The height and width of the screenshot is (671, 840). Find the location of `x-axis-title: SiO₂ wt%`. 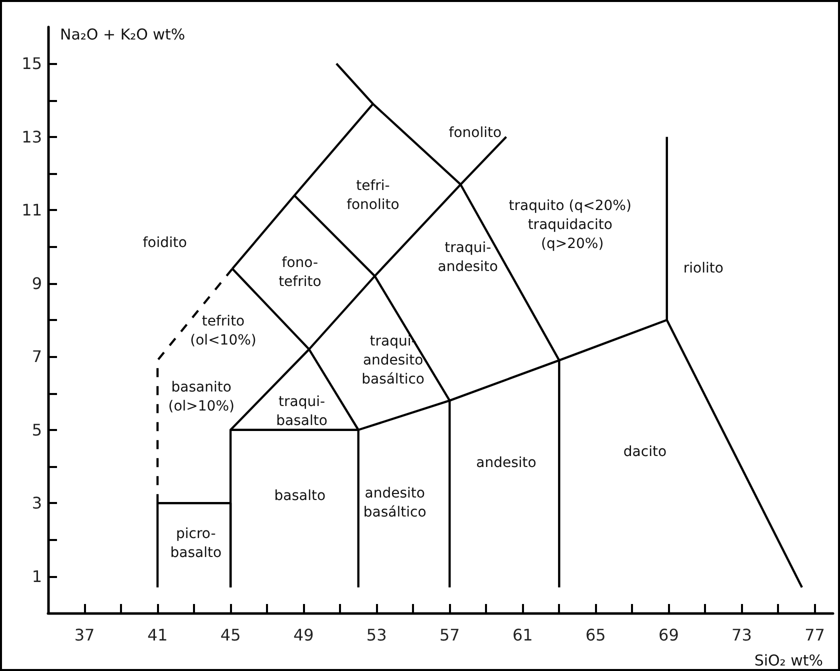

x-axis-title: SiO₂ wt% is located at coordinates (788, 661).